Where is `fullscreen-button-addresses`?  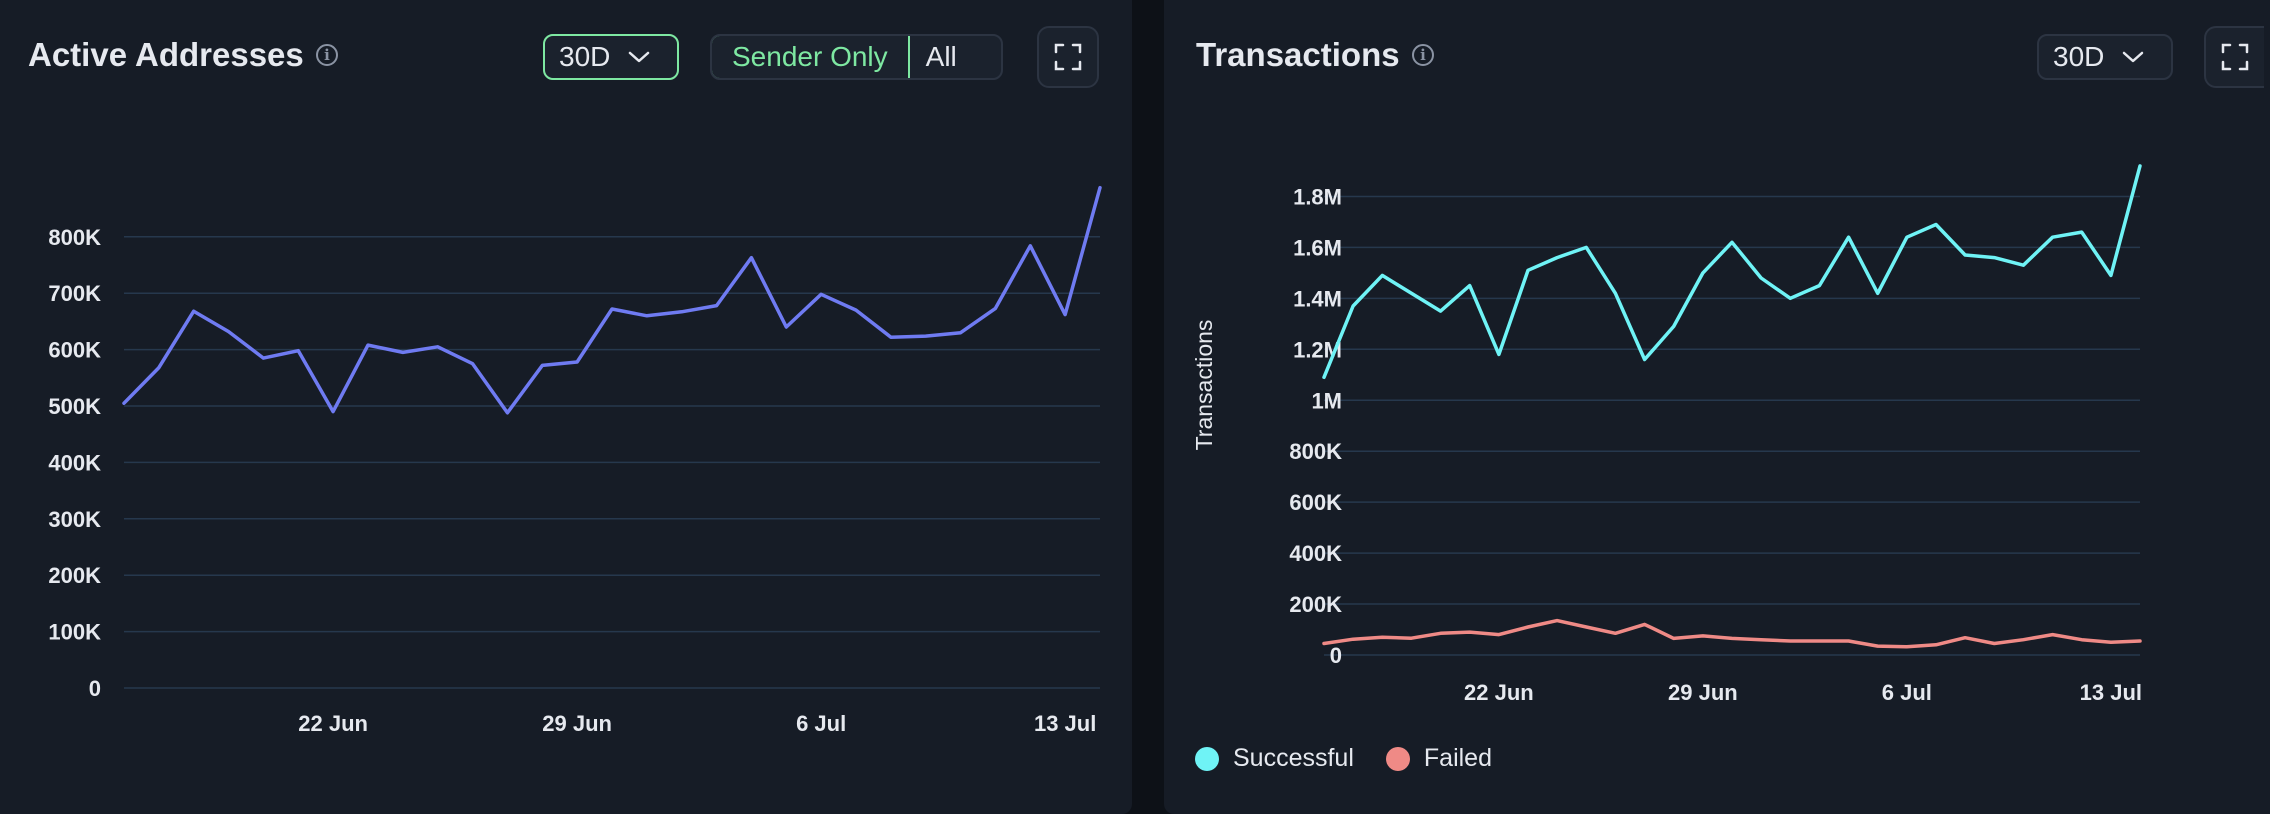 fullscreen-button-addresses is located at coordinates (1068, 57).